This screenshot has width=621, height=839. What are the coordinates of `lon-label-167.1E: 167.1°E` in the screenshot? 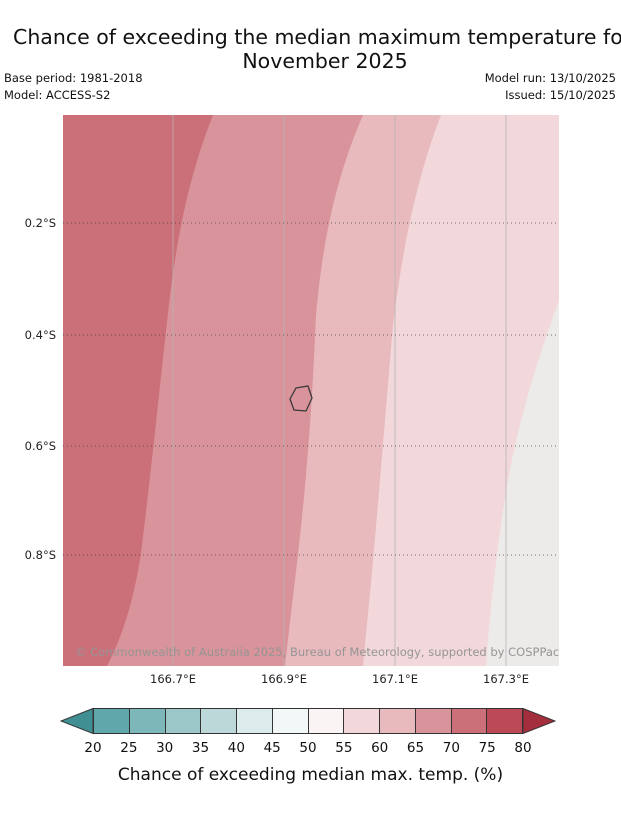 It's located at (395, 679).